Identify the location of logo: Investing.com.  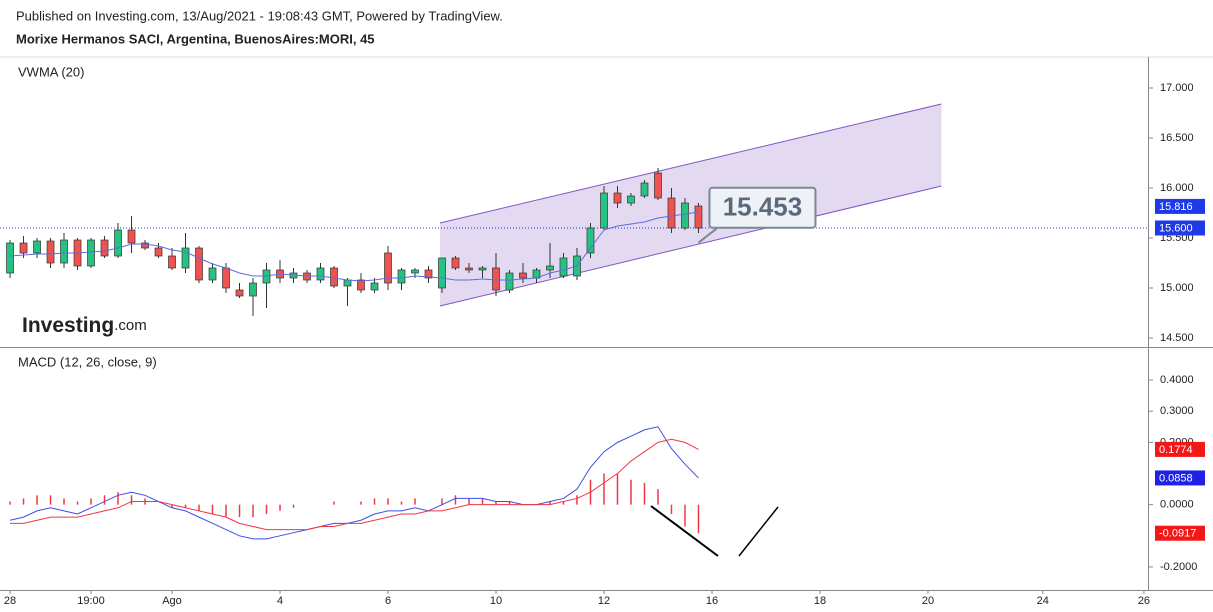
(84, 325).